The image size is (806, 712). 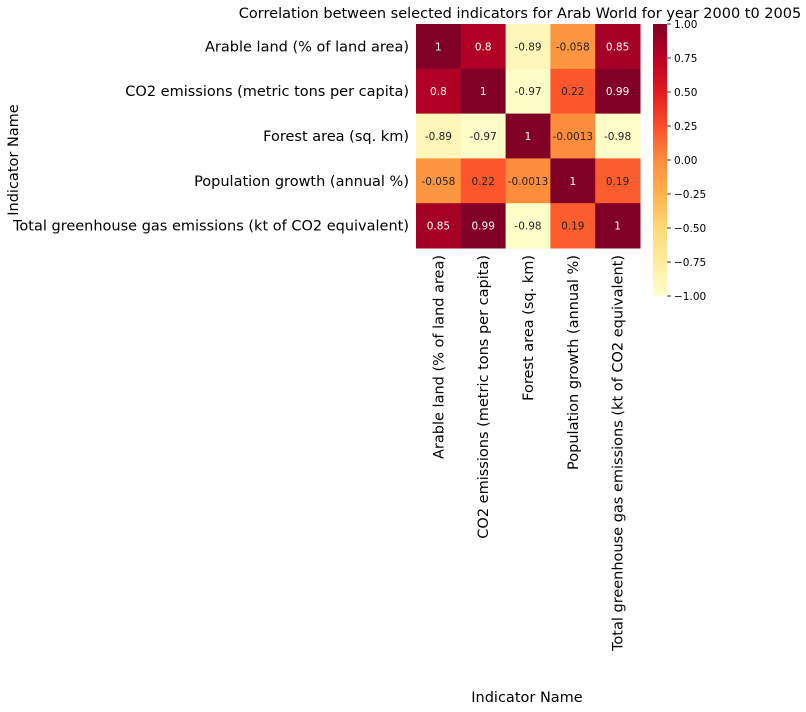 I want to click on x-tick-label: Arable land (% of land area), so click(x=439, y=357).